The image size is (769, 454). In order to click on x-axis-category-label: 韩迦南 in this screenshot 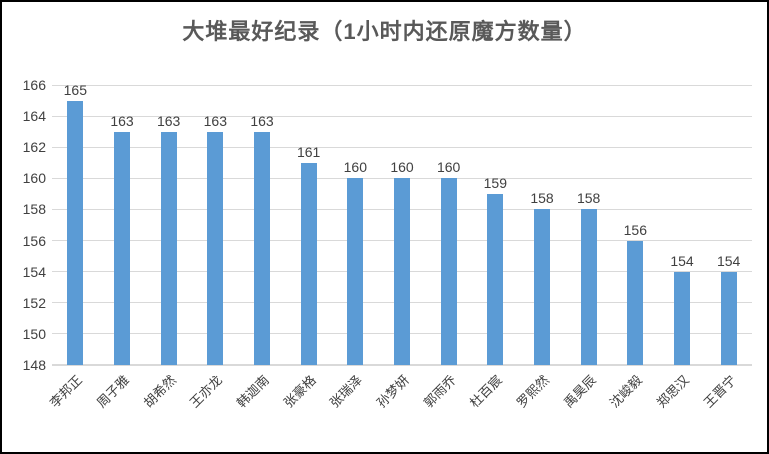, I will do `click(252, 391)`.